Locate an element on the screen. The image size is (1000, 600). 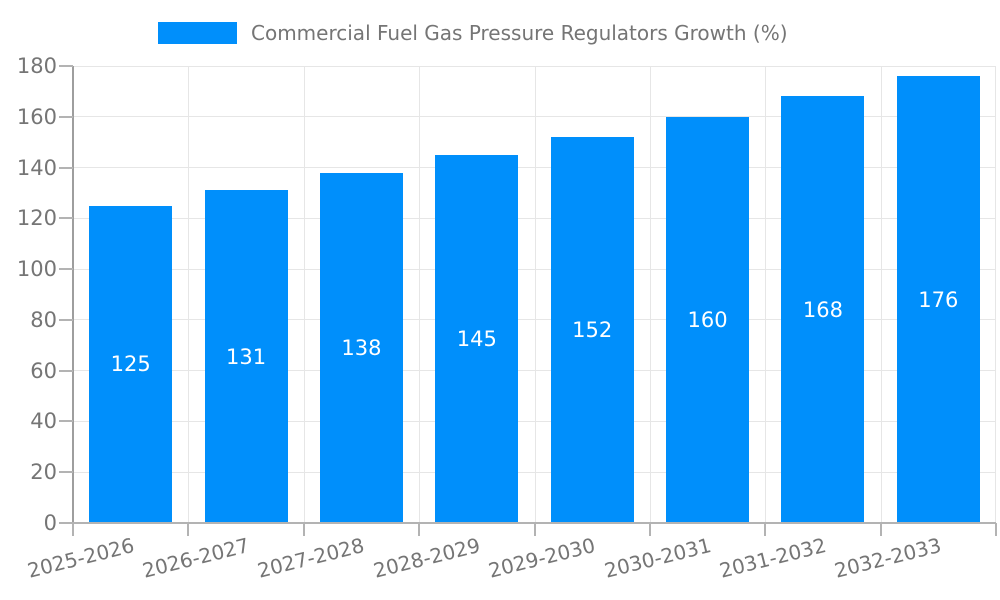
y-tick-label: 40 is located at coordinates (43, 421).